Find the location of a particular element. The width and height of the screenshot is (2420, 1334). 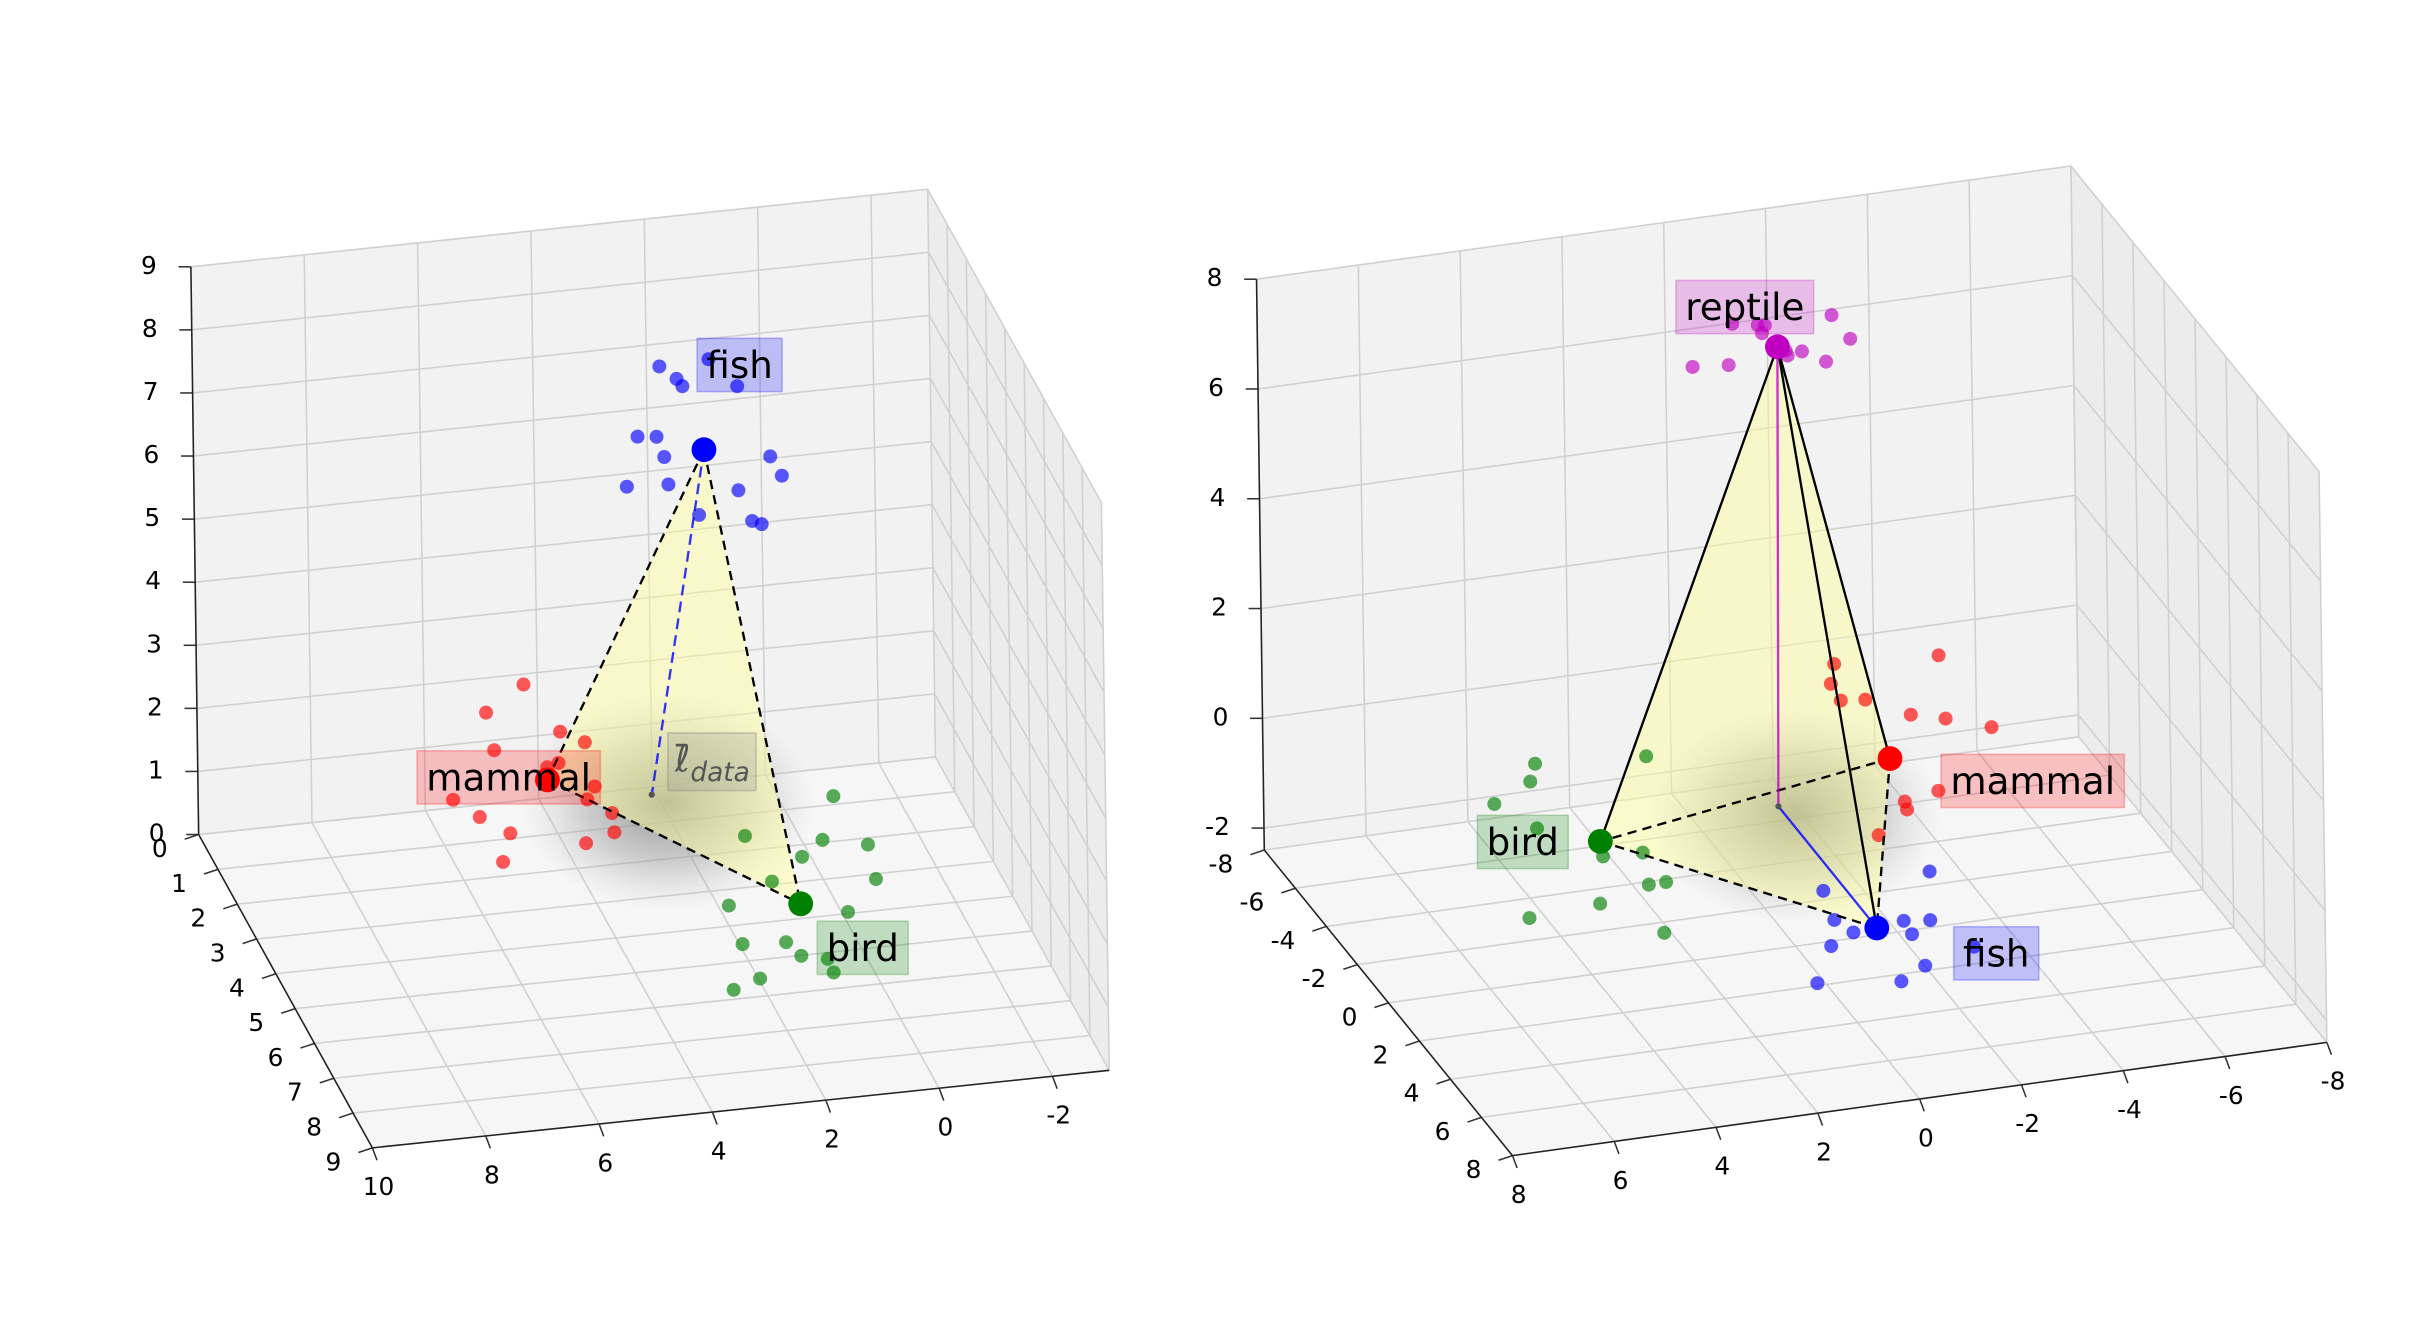

z-tick-label: 5 is located at coordinates (152, 517).